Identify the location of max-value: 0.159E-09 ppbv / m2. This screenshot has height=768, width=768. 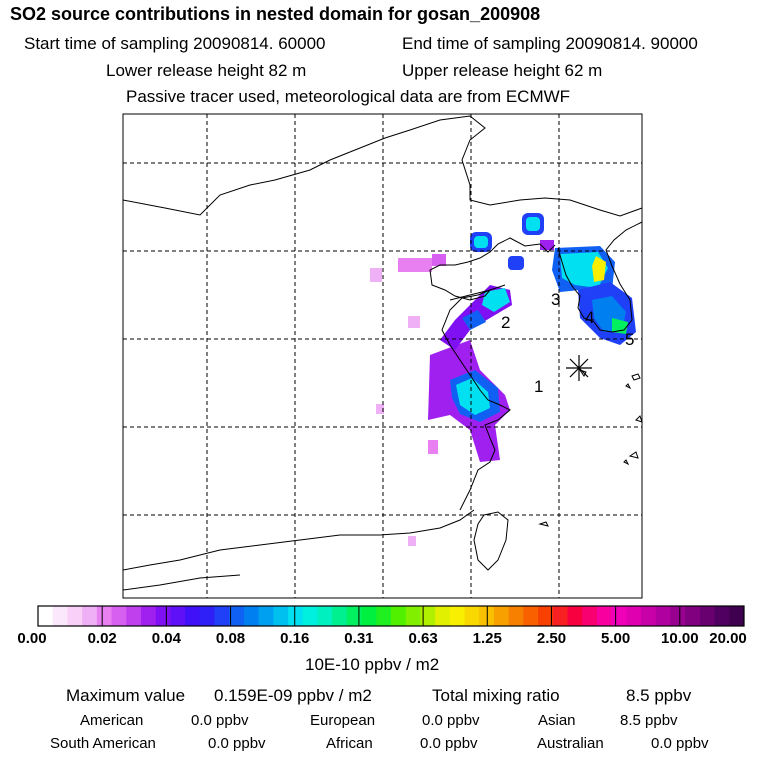
(293, 695).